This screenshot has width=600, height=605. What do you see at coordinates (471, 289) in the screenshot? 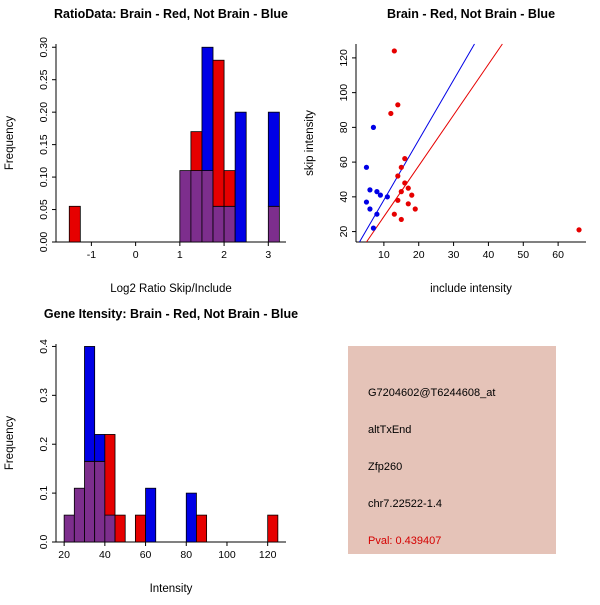
I see `x-axis-label: include intensity` at bounding box center [471, 289].